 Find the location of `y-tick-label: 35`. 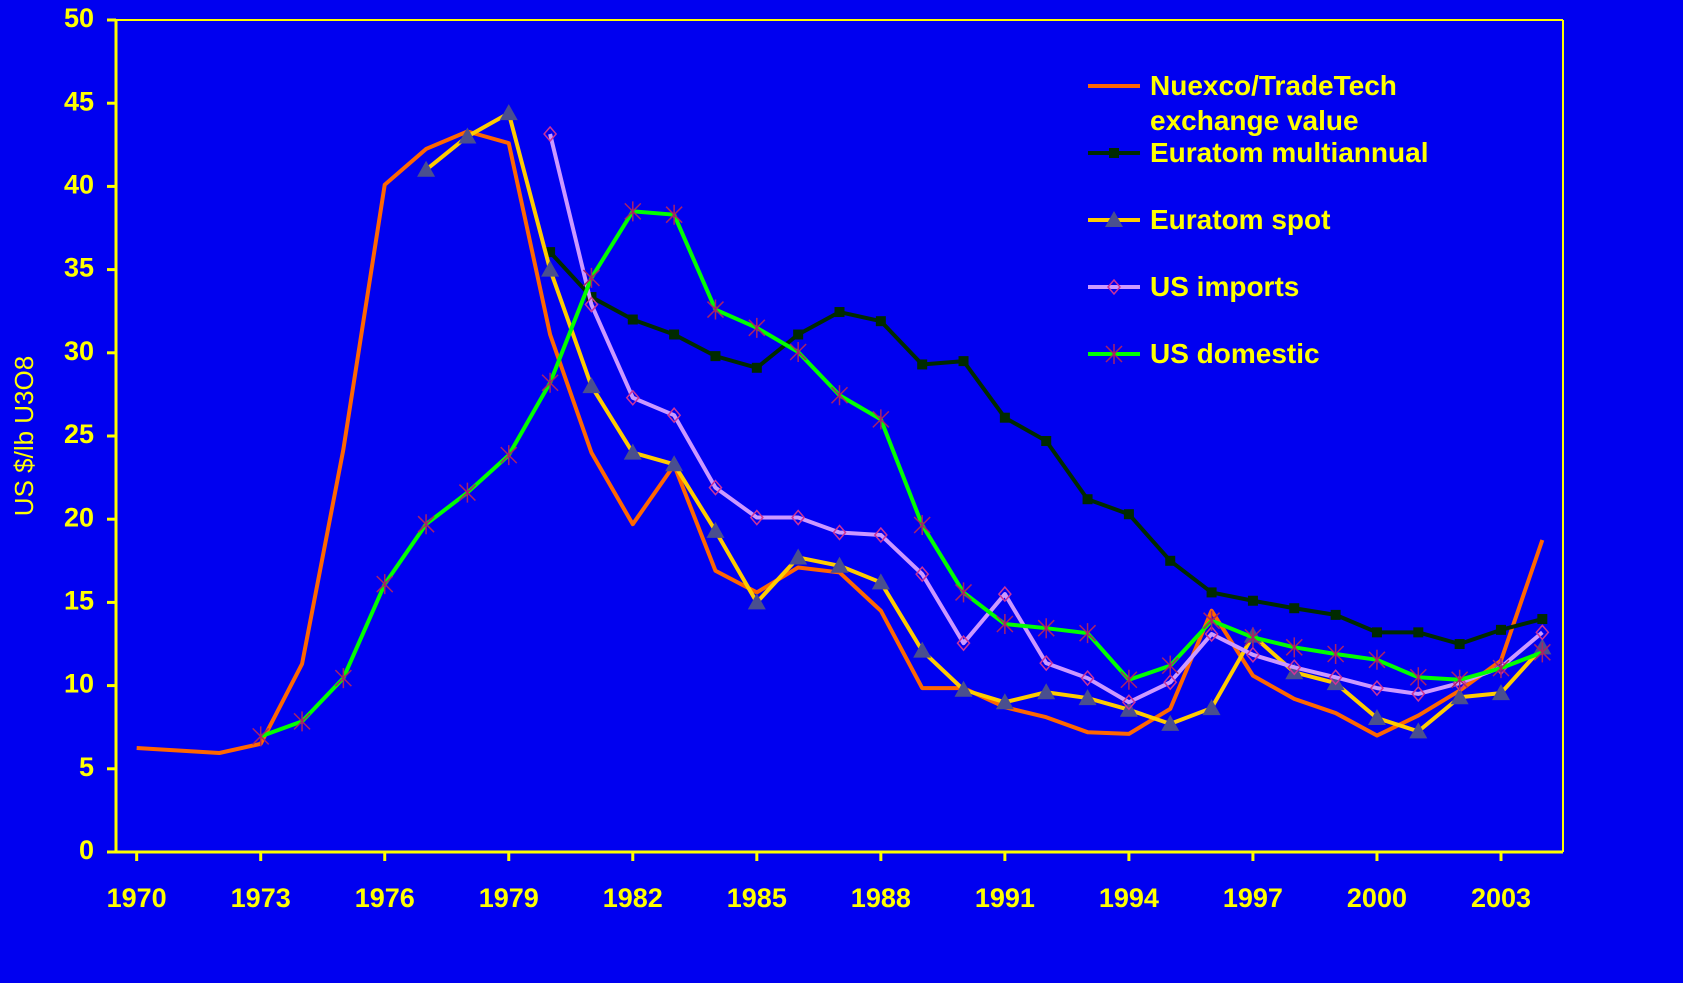

y-tick-label: 35 is located at coordinates (79, 268).